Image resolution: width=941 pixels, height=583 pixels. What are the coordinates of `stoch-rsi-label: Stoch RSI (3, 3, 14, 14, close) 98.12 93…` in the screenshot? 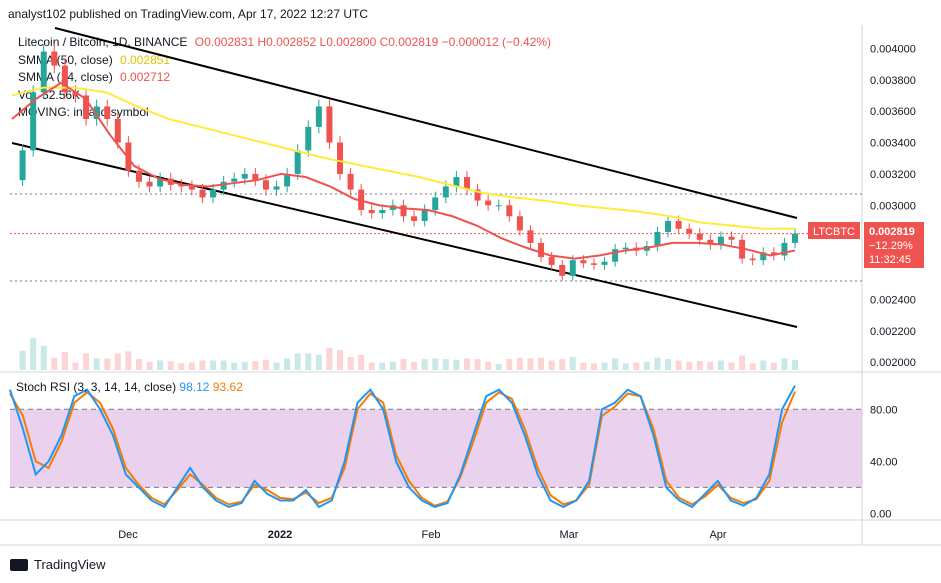 It's located at (129, 387).